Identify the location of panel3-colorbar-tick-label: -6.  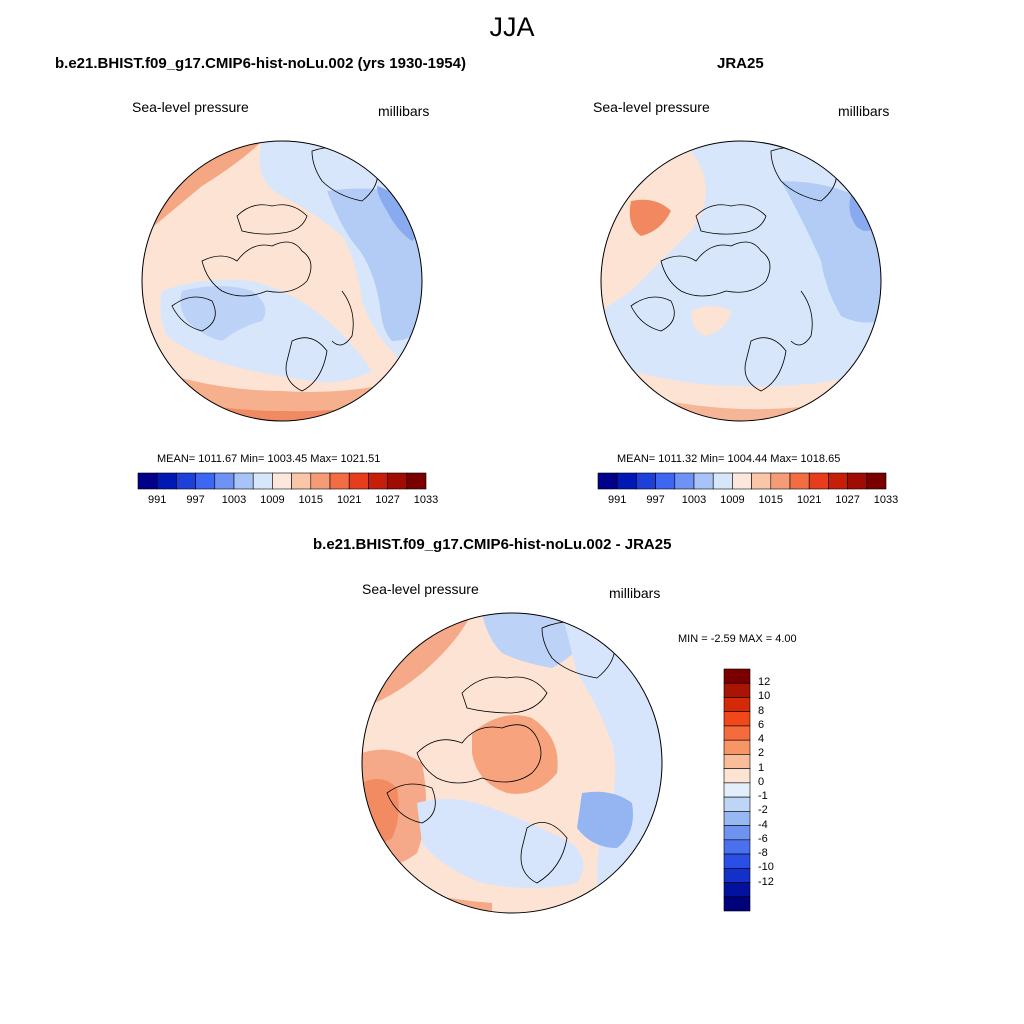
(763, 838).